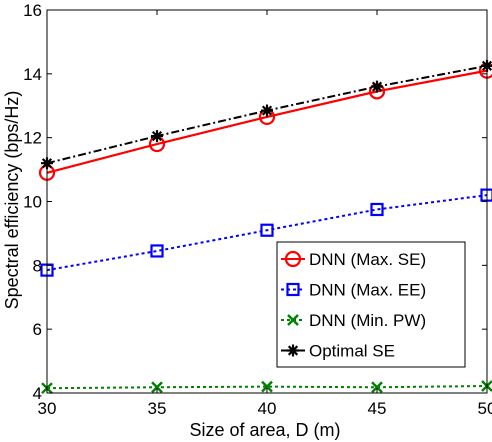 The height and width of the screenshot is (442, 492). What do you see at coordinates (47, 408) in the screenshot?
I see `x-tick-label: 30` at bounding box center [47, 408].